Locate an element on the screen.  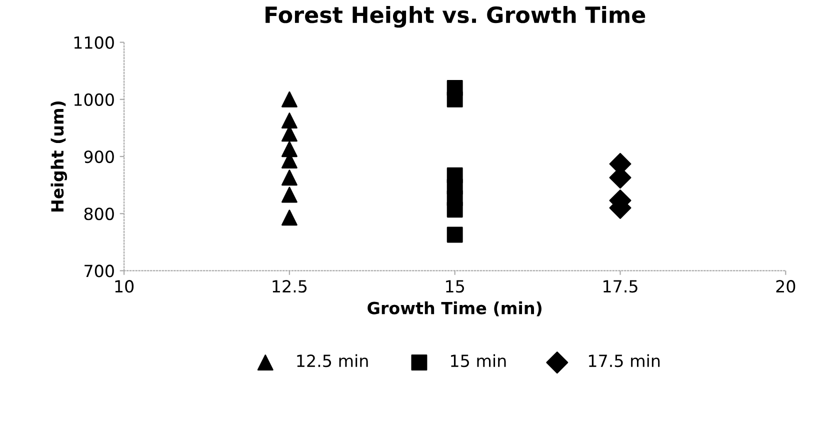
y-tick-label: 1000 is located at coordinates (94, 99).